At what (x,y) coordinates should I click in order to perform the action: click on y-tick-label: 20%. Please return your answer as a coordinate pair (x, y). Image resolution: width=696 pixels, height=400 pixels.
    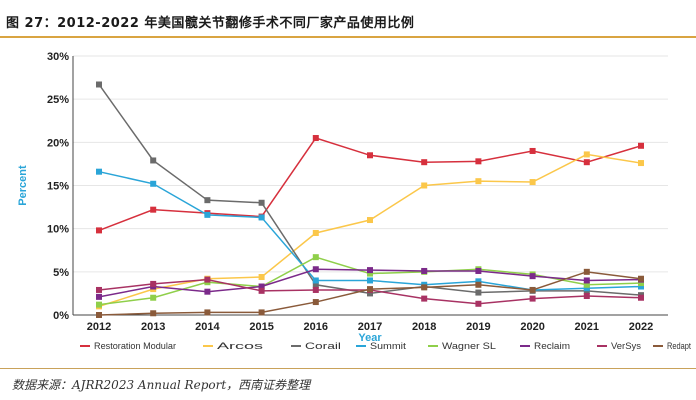
    Looking at the image, I should click on (58, 143).